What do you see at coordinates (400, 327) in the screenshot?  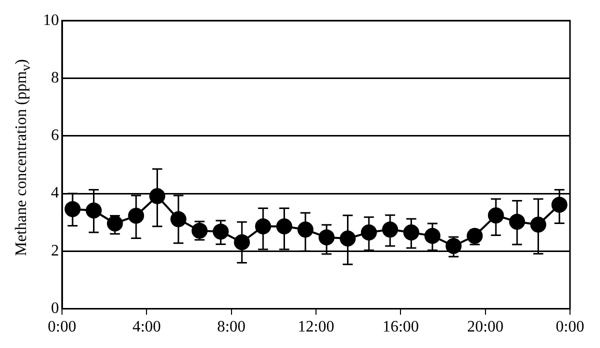 I see `x-tick-label: 16:00` at bounding box center [400, 327].